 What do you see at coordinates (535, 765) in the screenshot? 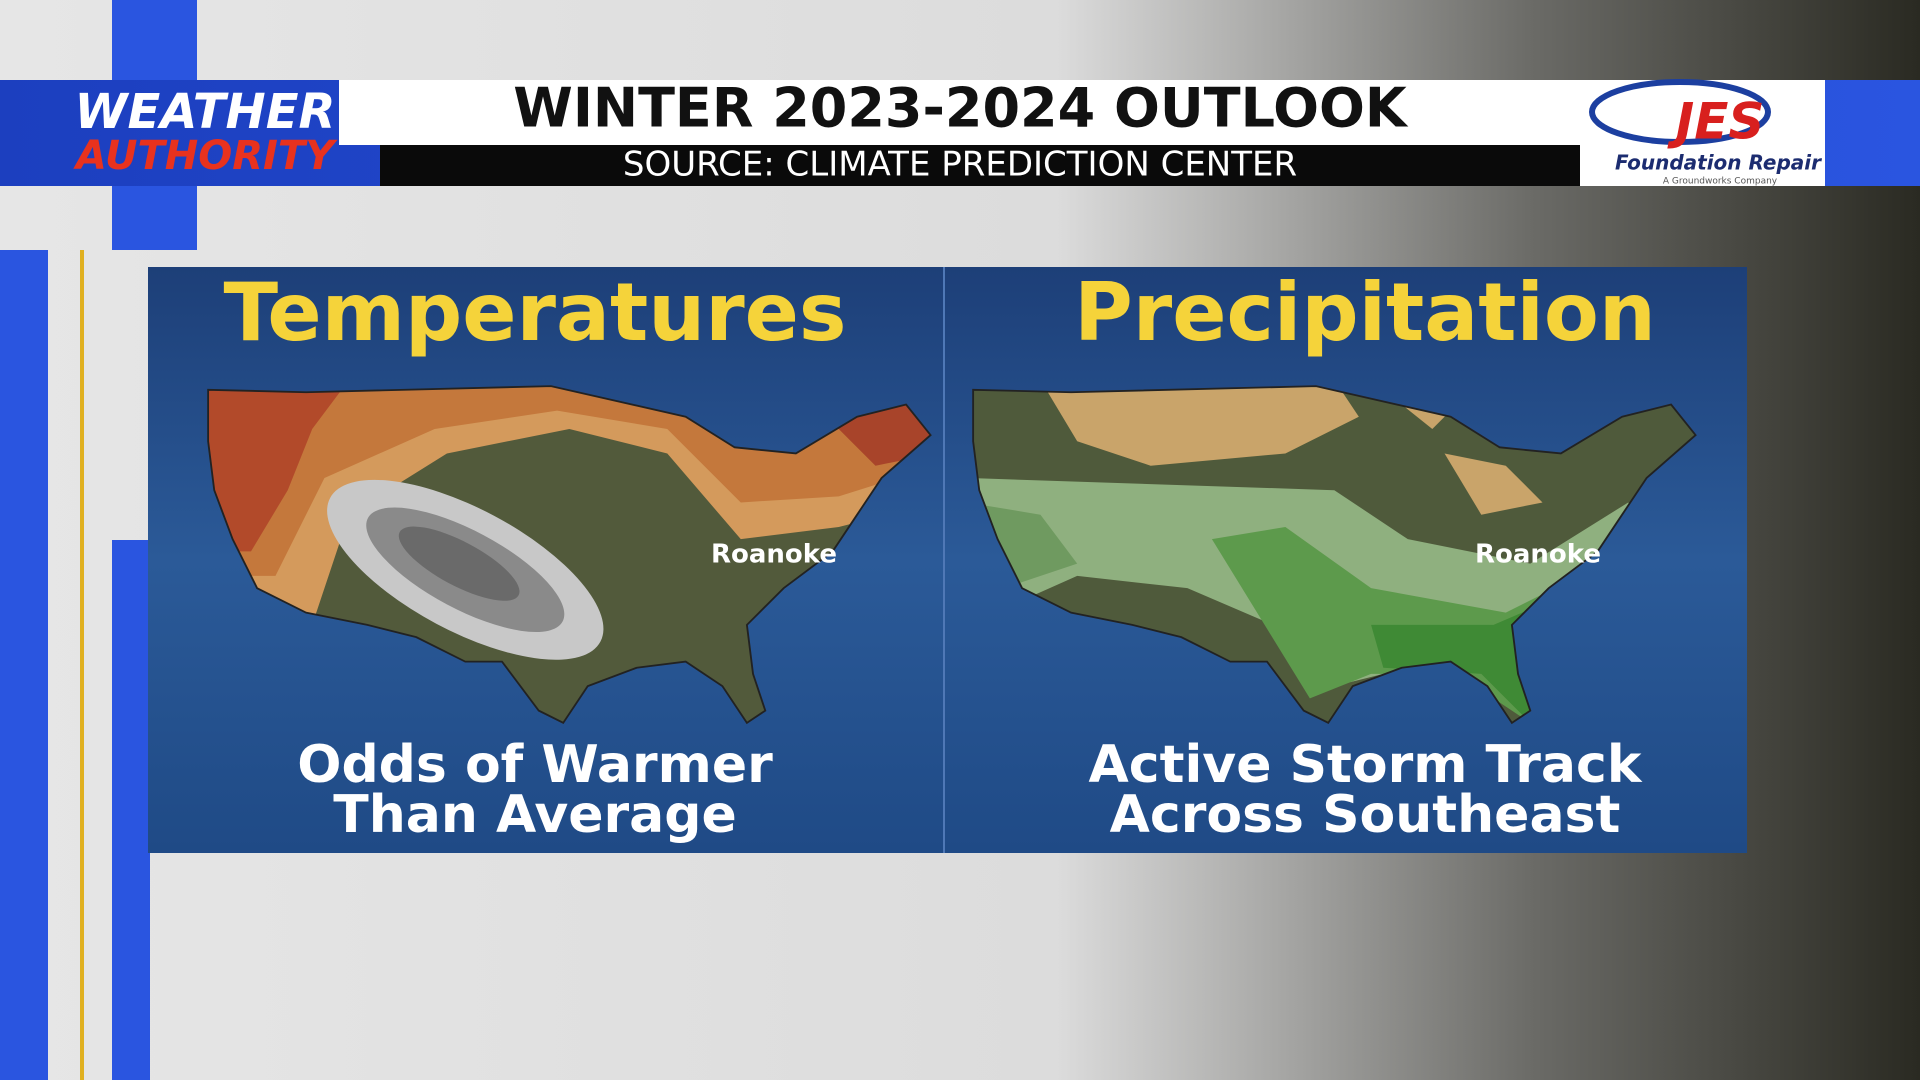
I see `caption: Odds of Warmer` at bounding box center [535, 765].